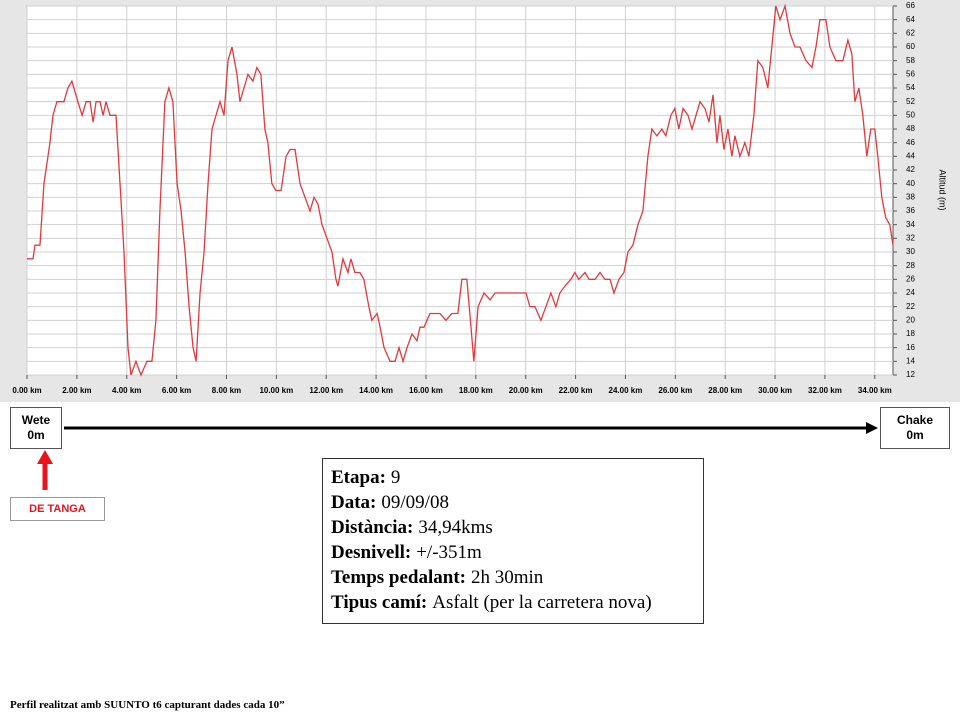 Image resolution: width=960 pixels, height=720 pixels. I want to click on x-tick-label: 14.00 km, so click(376, 390).